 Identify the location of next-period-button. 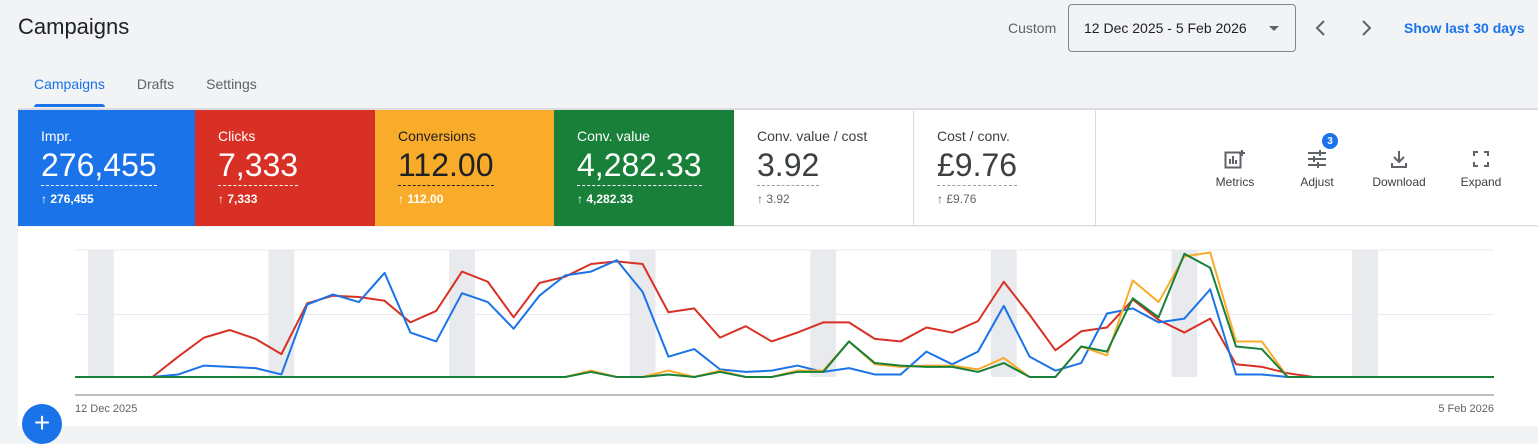
(1367, 28).